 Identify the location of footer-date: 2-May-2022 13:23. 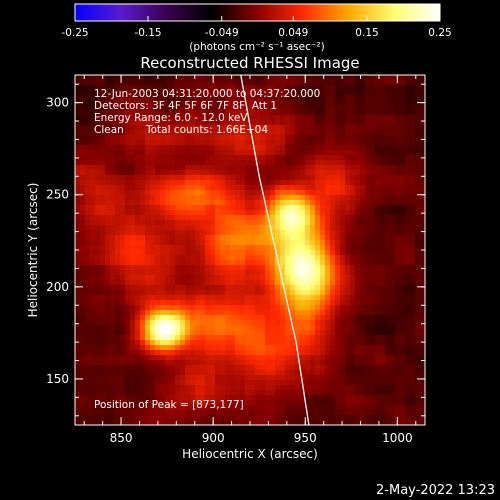
(435, 490).